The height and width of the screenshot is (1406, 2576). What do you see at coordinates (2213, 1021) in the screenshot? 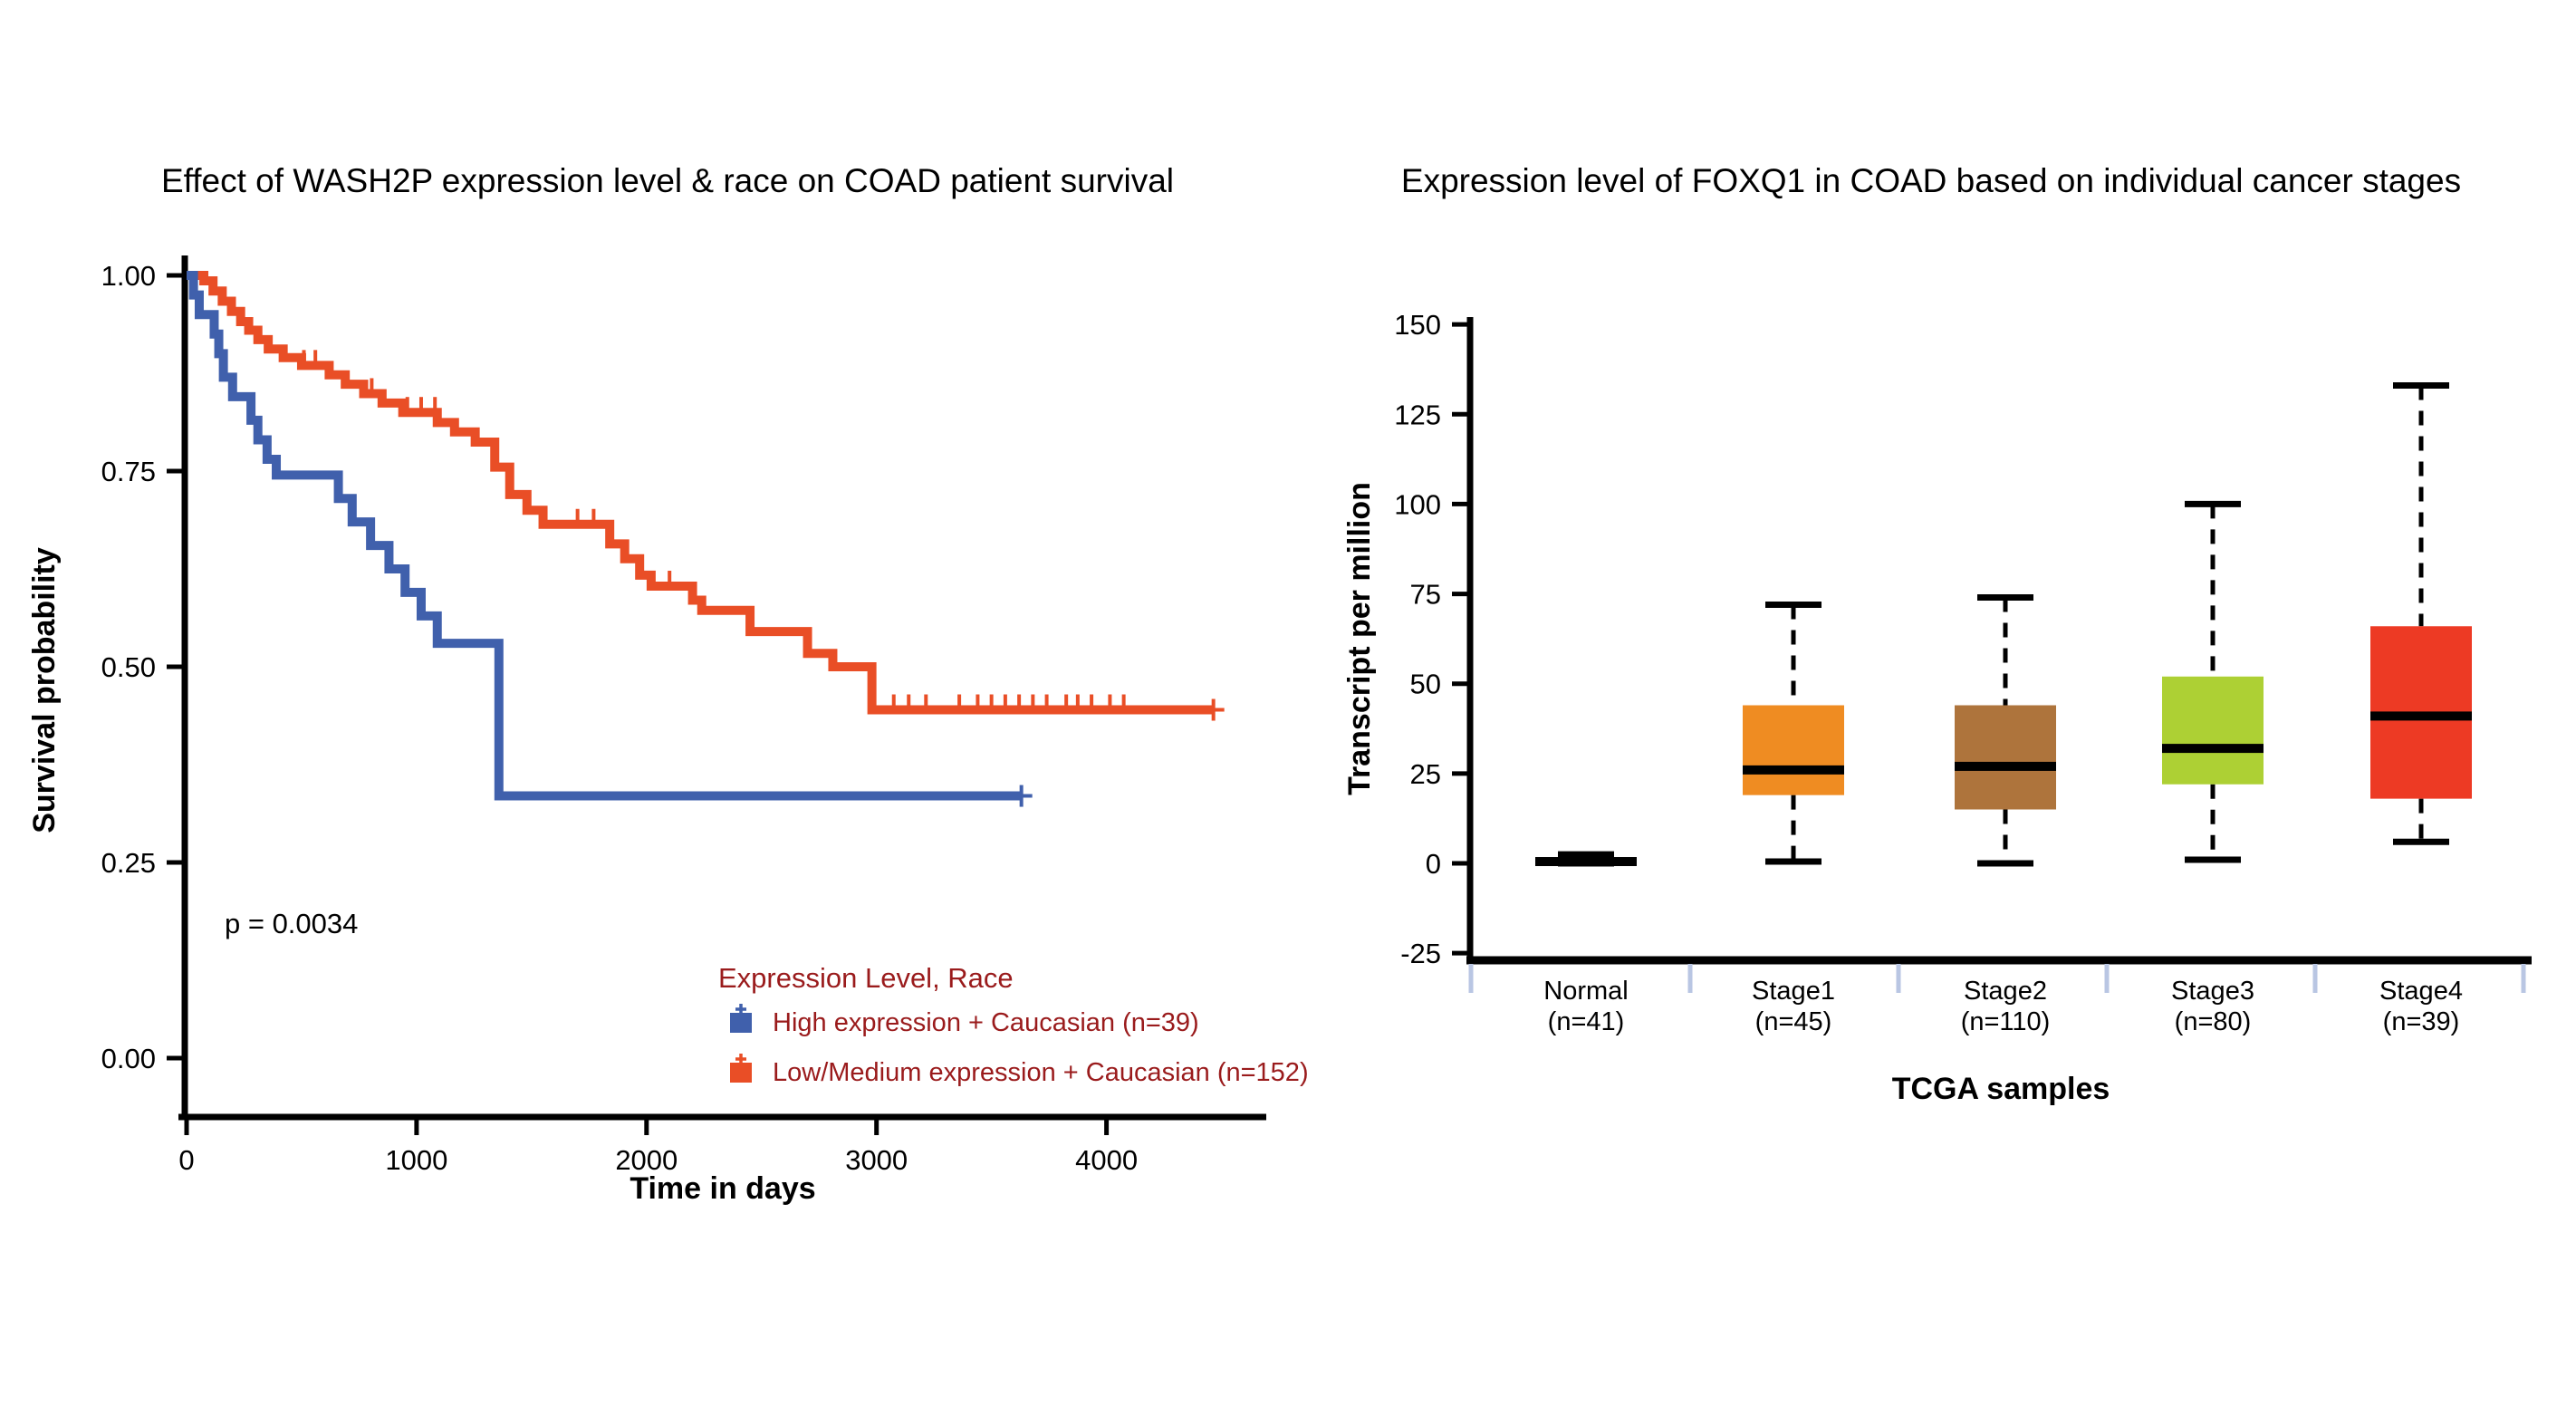
I see `box-category-count: (n=80)` at bounding box center [2213, 1021].